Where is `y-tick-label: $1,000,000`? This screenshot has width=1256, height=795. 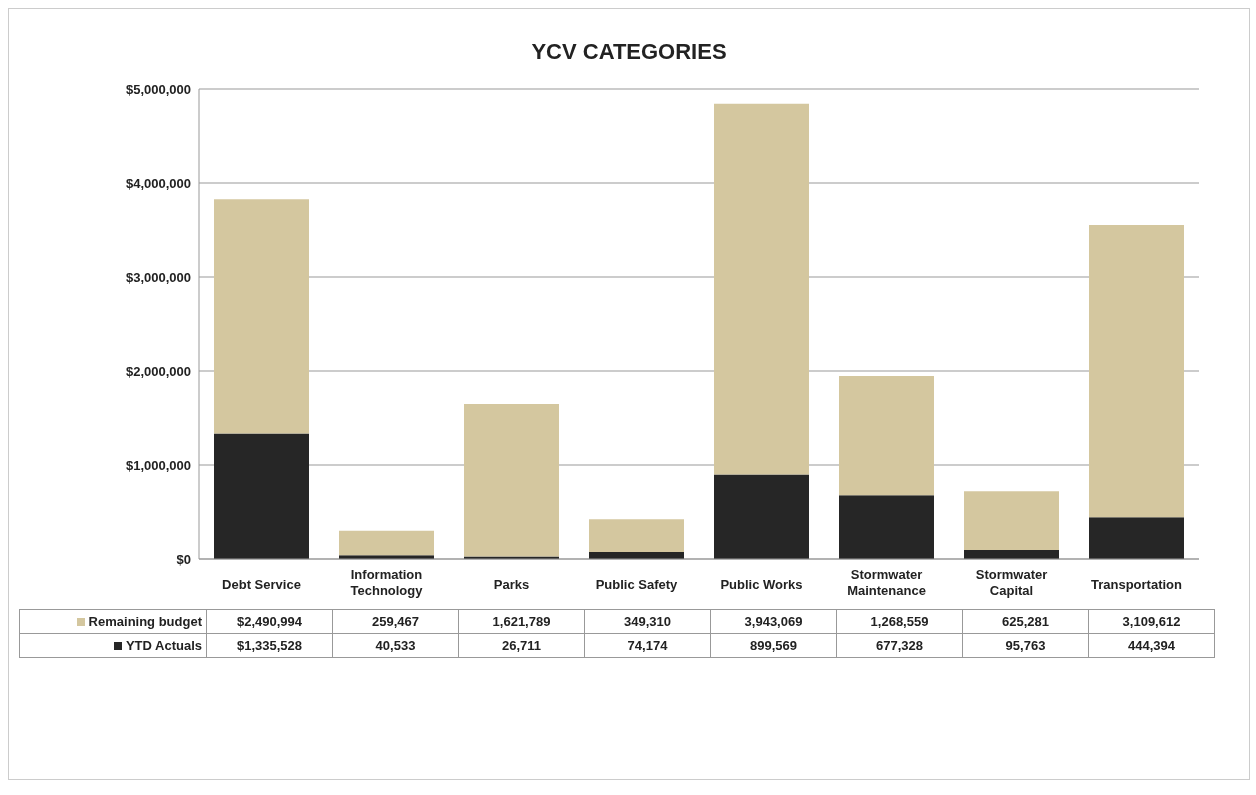
y-tick-label: $1,000,000 is located at coordinates (158, 465).